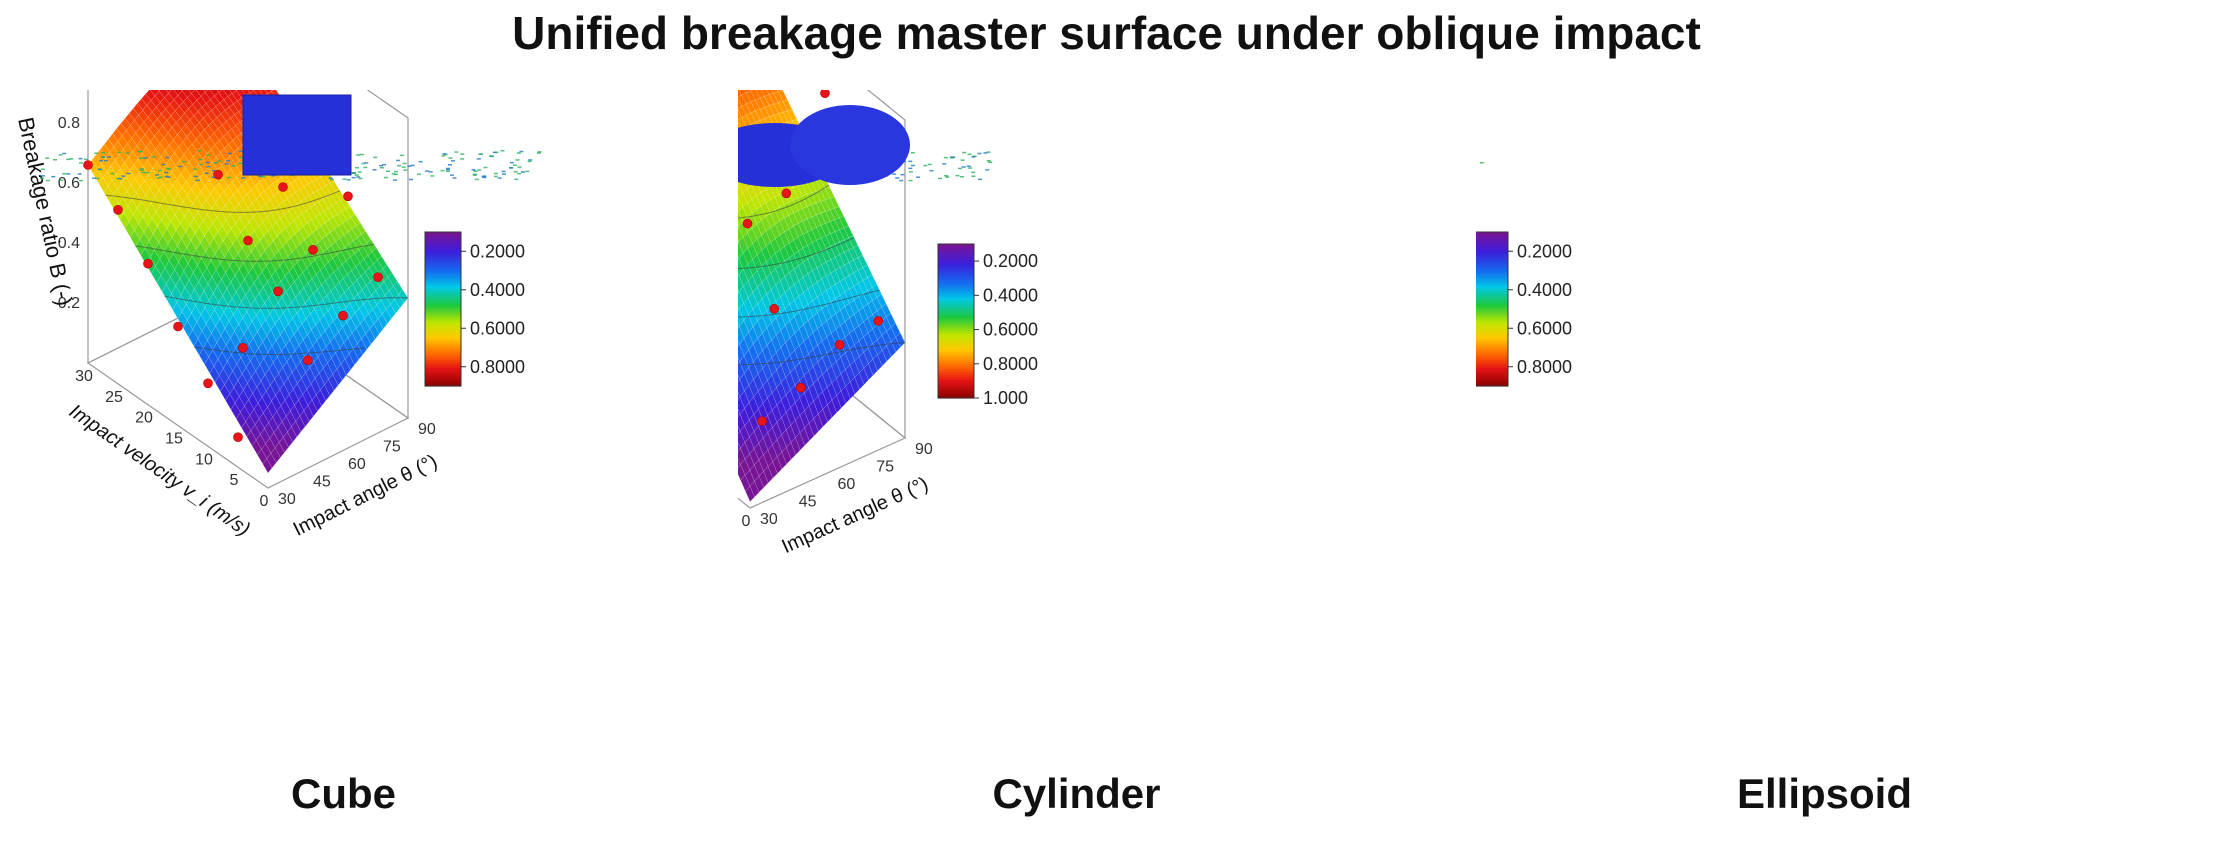 Image resolution: width=2213 pixels, height=855 pixels. Describe the element at coordinates (497, 367) in the screenshot. I see `colorbar-tick-label: 0.8000` at that location.